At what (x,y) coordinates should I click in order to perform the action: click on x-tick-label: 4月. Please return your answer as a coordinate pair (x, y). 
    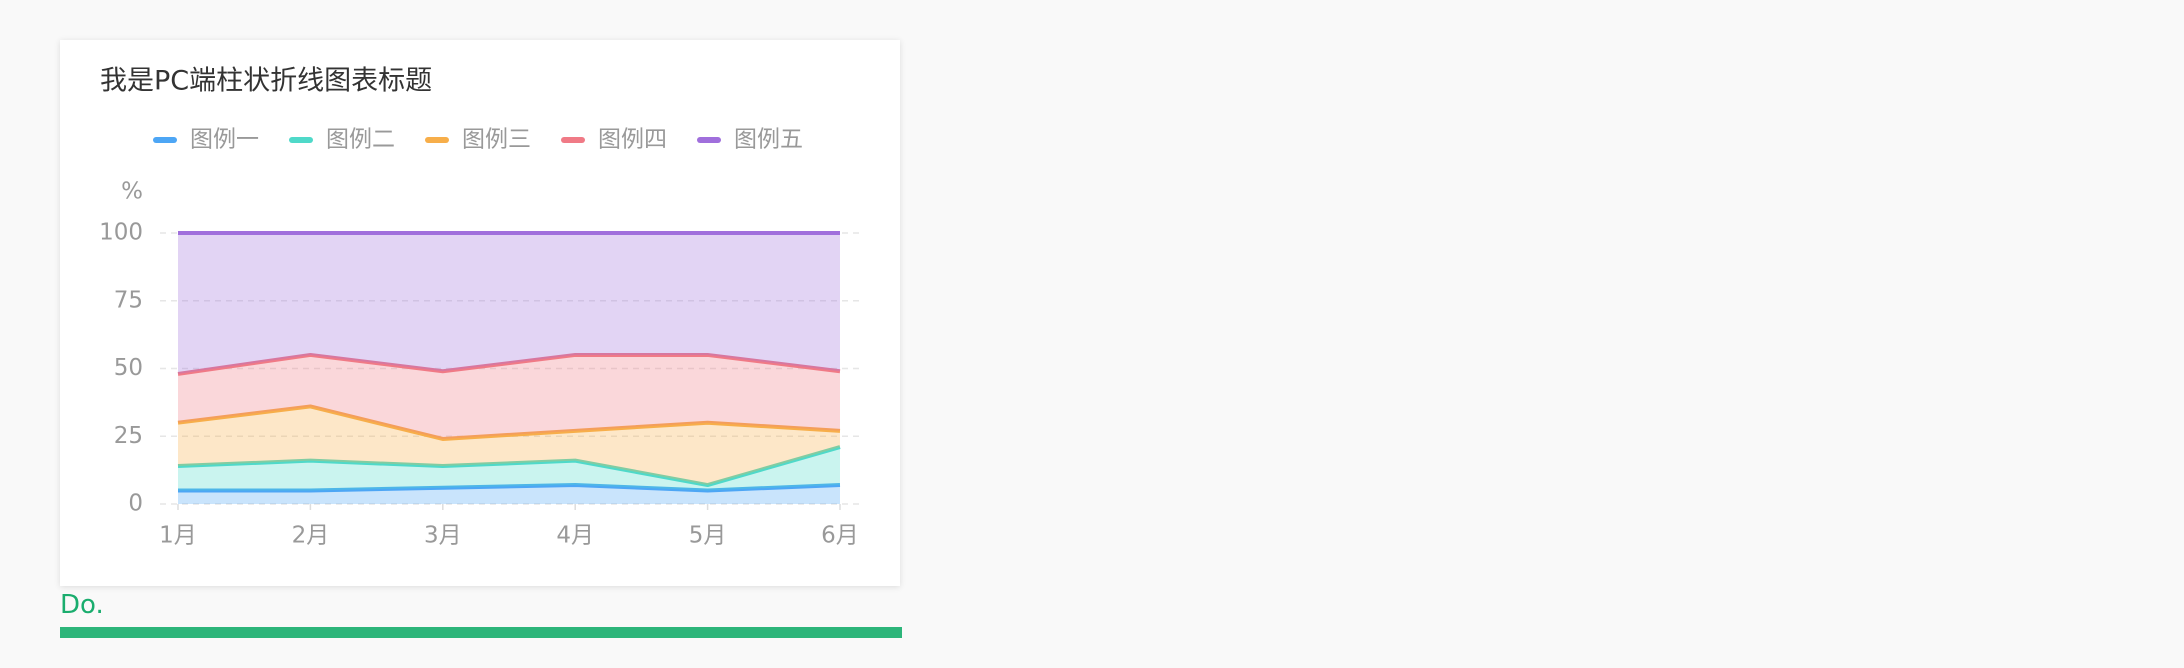
    Looking at the image, I should click on (575, 536).